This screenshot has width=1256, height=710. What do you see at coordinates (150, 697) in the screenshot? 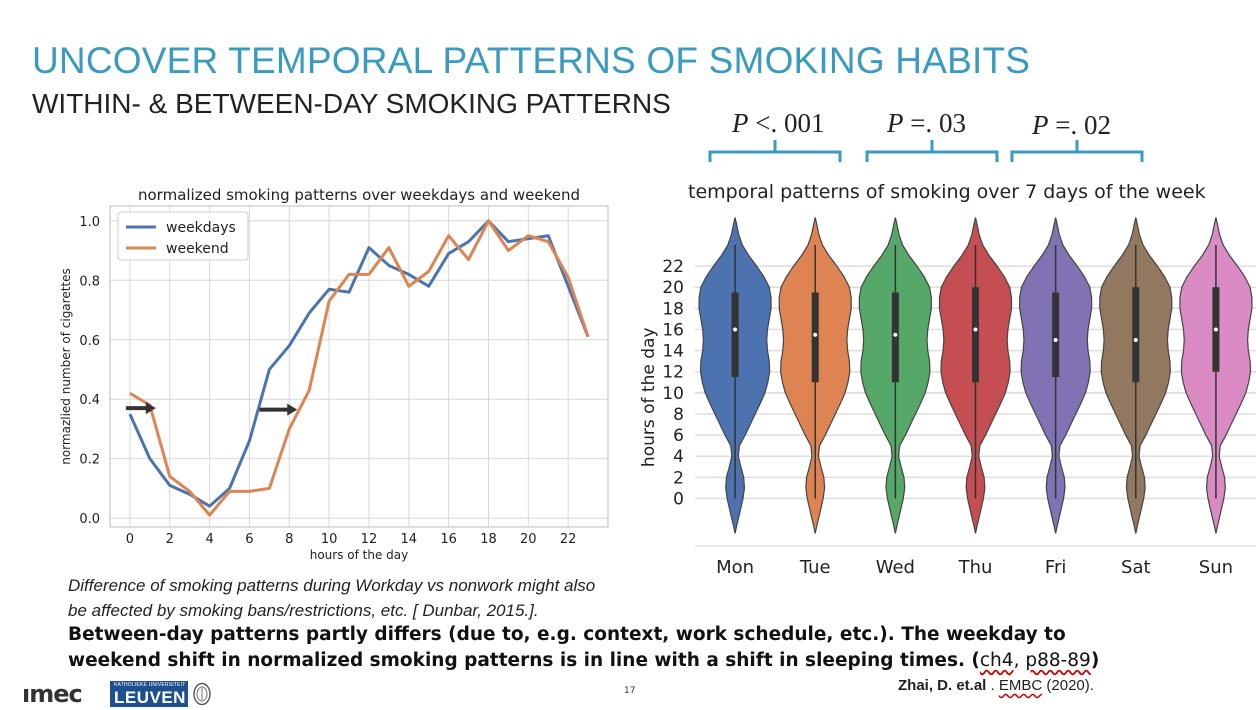
I see `ku-leuven-logo-text: LEUVEN` at bounding box center [150, 697].